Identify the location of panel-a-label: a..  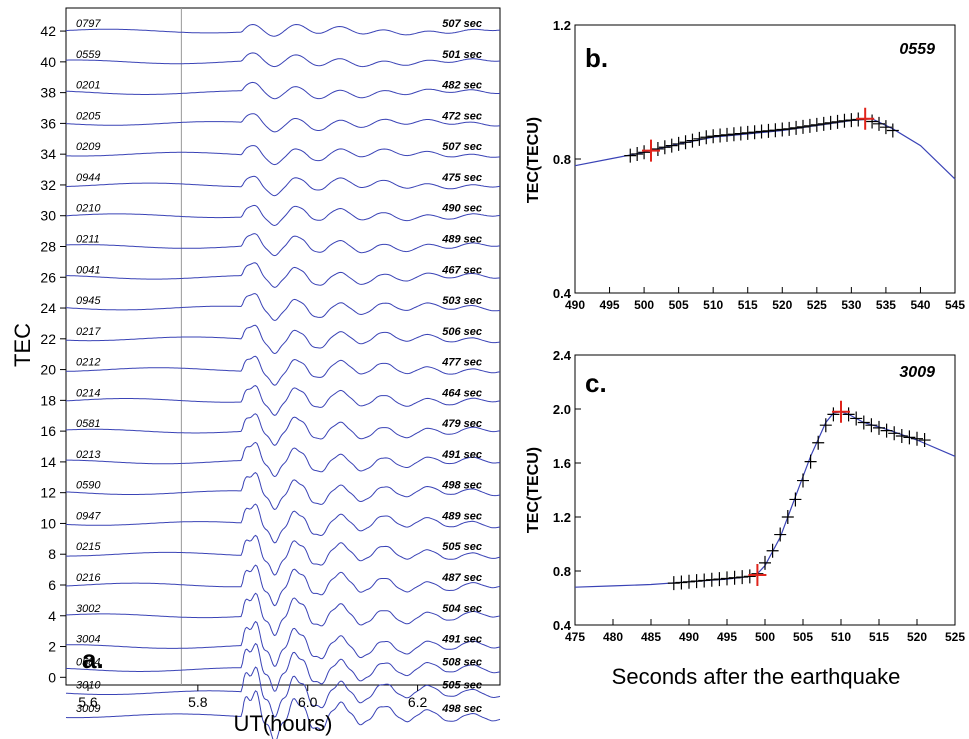
(93, 659).